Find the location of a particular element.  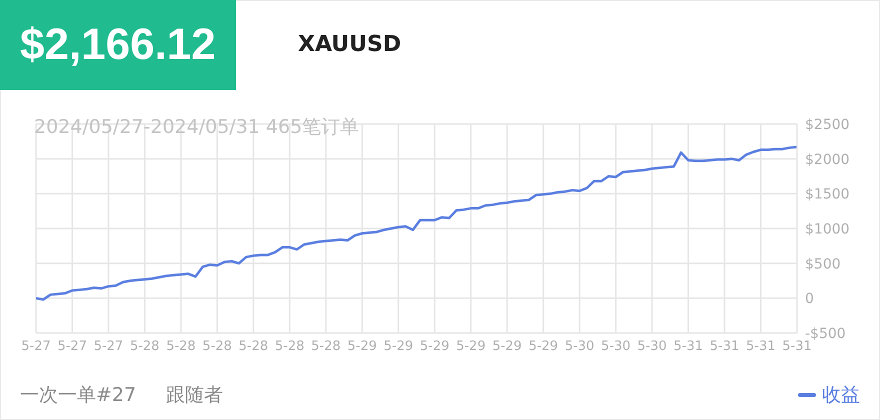

text: 跟随者 is located at coordinates (195, 395).